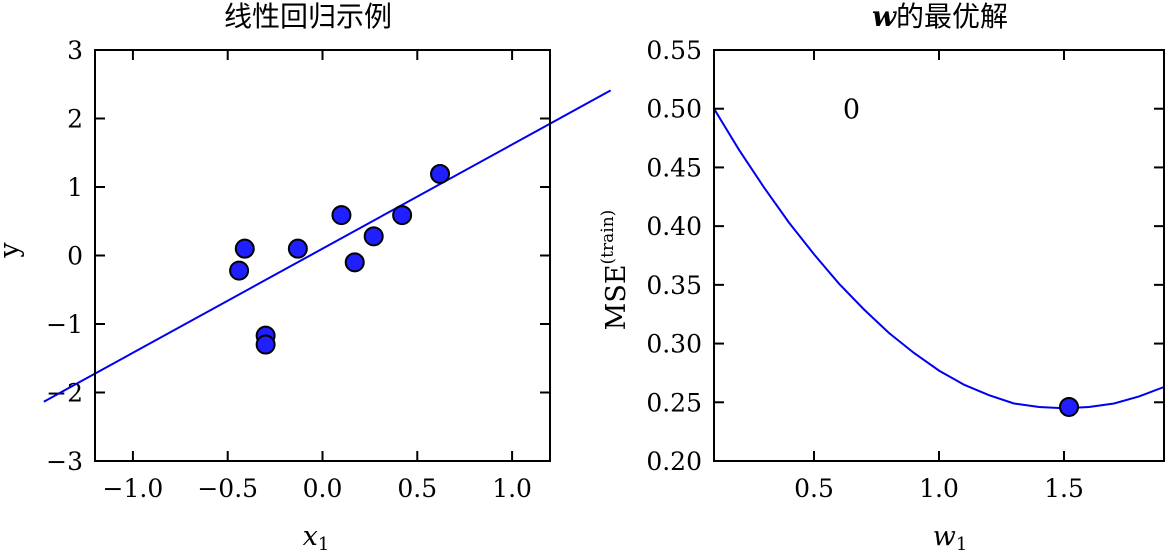 Image resolution: width=1167 pixels, height=551 pixels. I want to click on y-tick-label: 3, so click(75, 50).